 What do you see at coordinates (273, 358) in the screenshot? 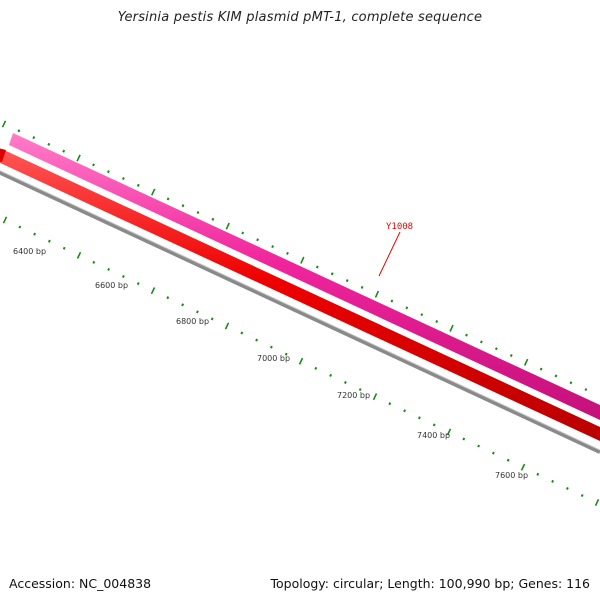
I see `position-label: 7000 bp` at bounding box center [273, 358].